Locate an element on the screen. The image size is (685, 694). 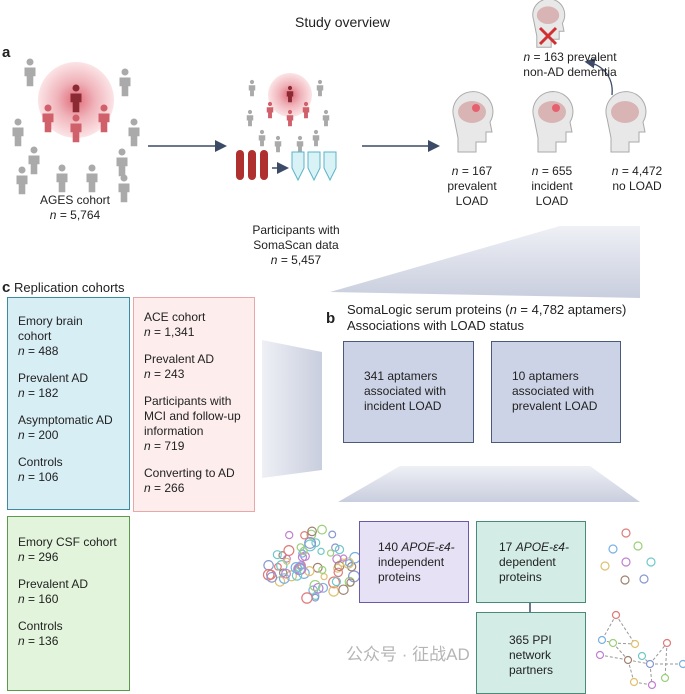
cohort-entry: Emory CSF cohort n = 296 is located at coordinates (68, 550).